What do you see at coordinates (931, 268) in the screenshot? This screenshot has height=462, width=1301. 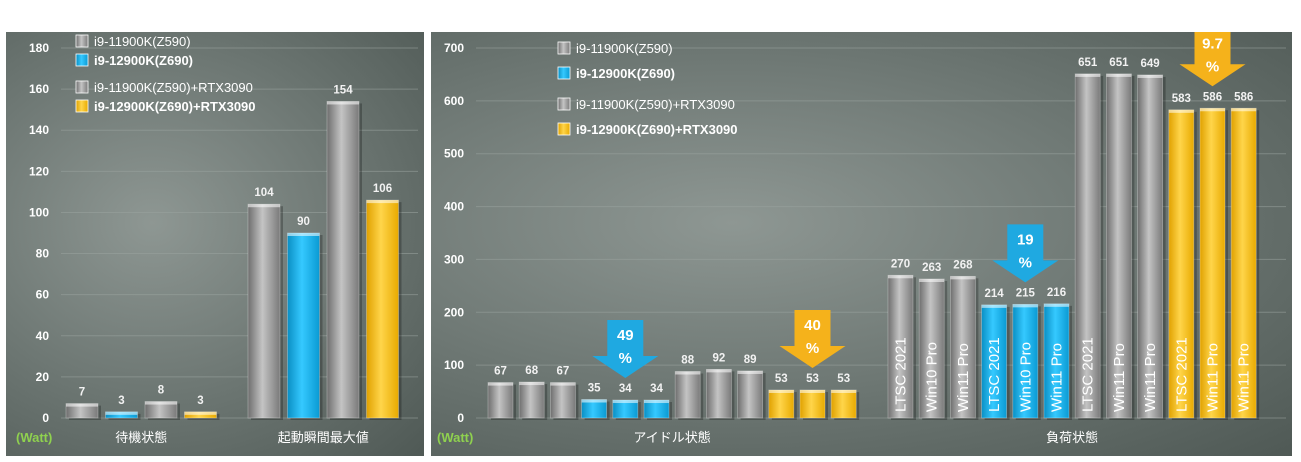 I see `bar-value-label: 263` at bounding box center [931, 268].